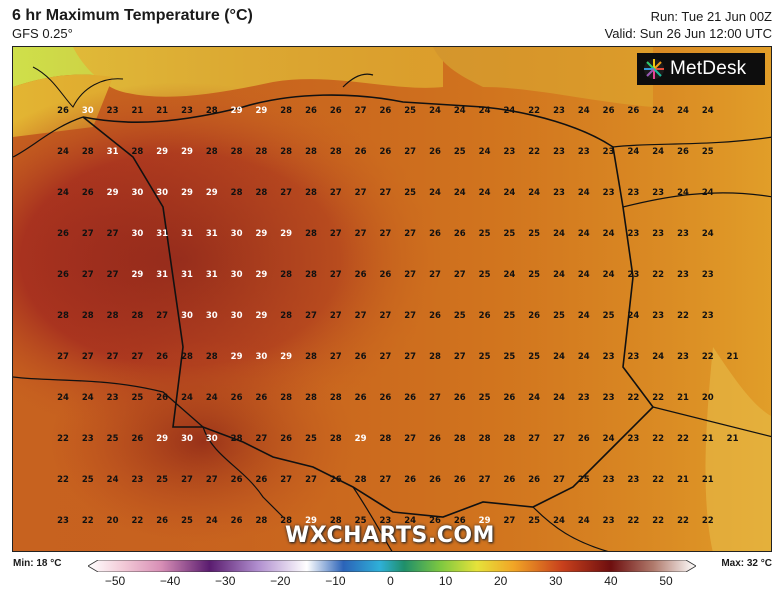 The width and height of the screenshot is (784, 600). Describe the element at coordinates (392, 566) in the screenshot. I see `color-bar` at that location.